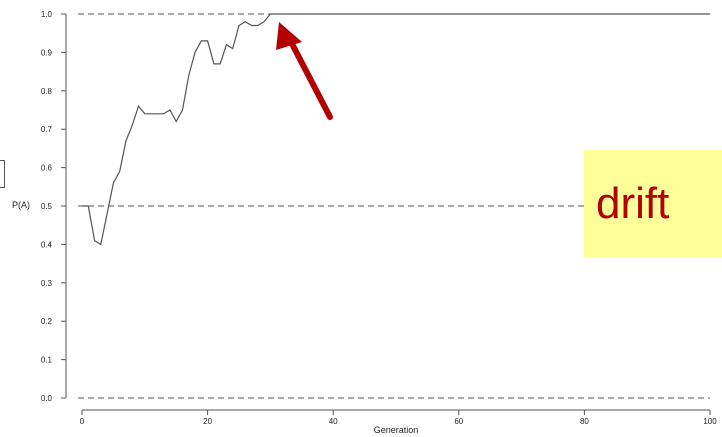  Describe the element at coordinates (458, 421) in the screenshot. I see `x-tick-label: 60` at that location.